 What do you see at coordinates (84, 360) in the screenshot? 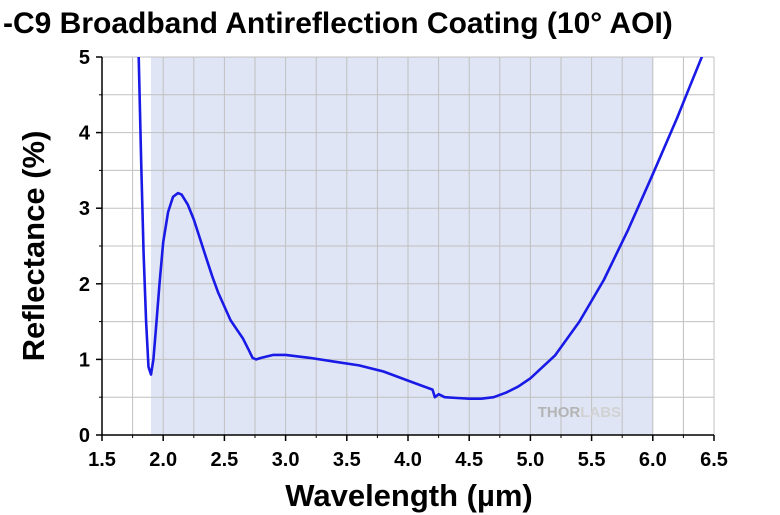
I see `y-tick-label: 1` at bounding box center [84, 360].